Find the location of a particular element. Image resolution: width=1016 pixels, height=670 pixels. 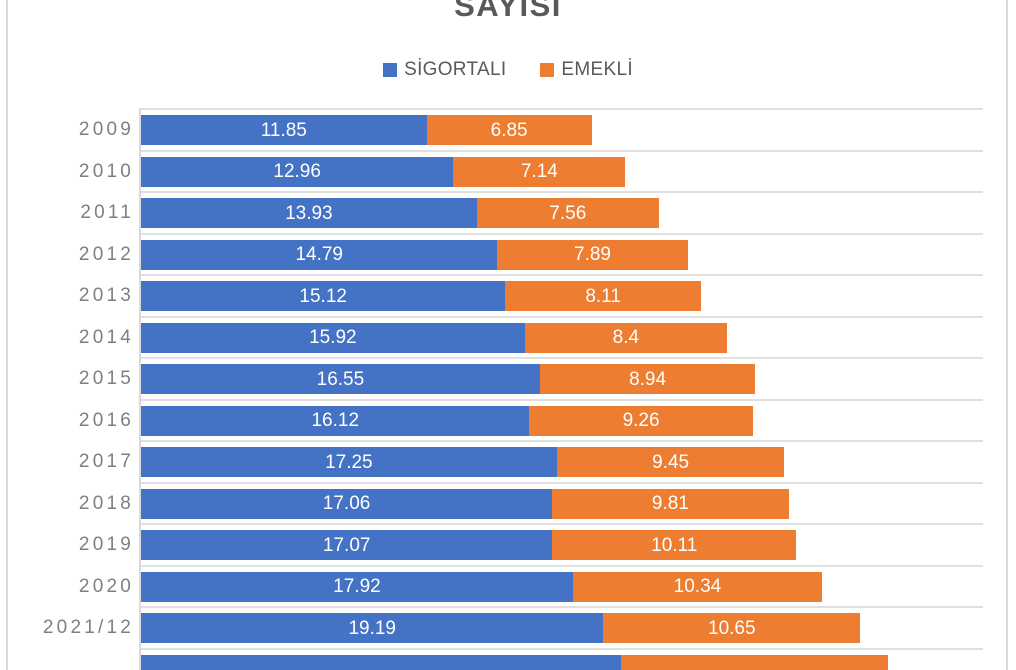

bar-row: 12.96 7.14 is located at coordinates (383, 171).